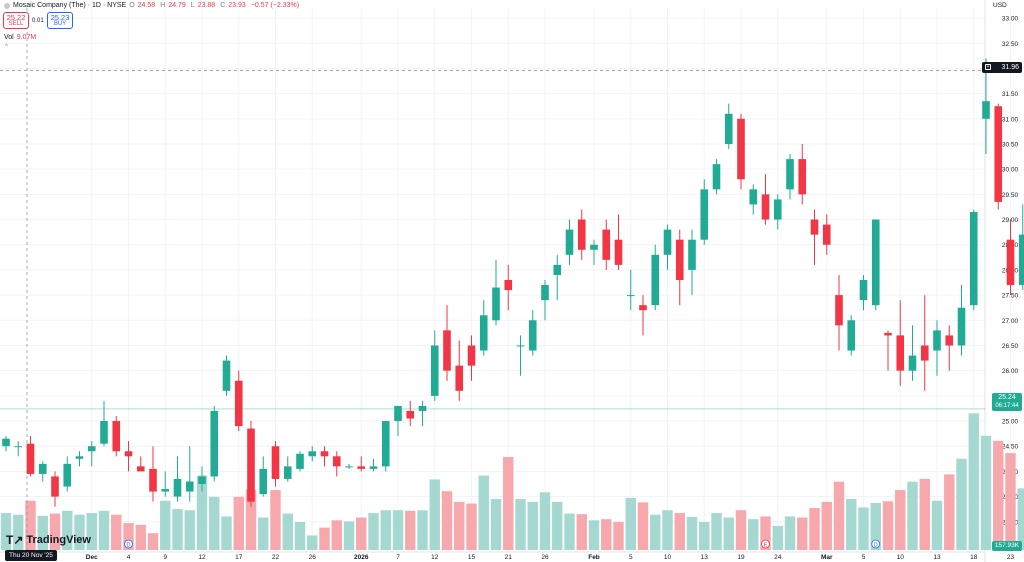  I want to click on sell-button: 25.22 SELL, so click(16, 20).